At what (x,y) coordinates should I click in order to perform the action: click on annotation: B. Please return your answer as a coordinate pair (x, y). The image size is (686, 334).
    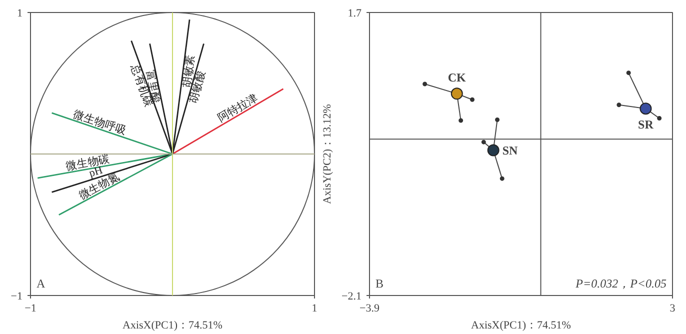
    Looking at the image, I should click on (380, 283).